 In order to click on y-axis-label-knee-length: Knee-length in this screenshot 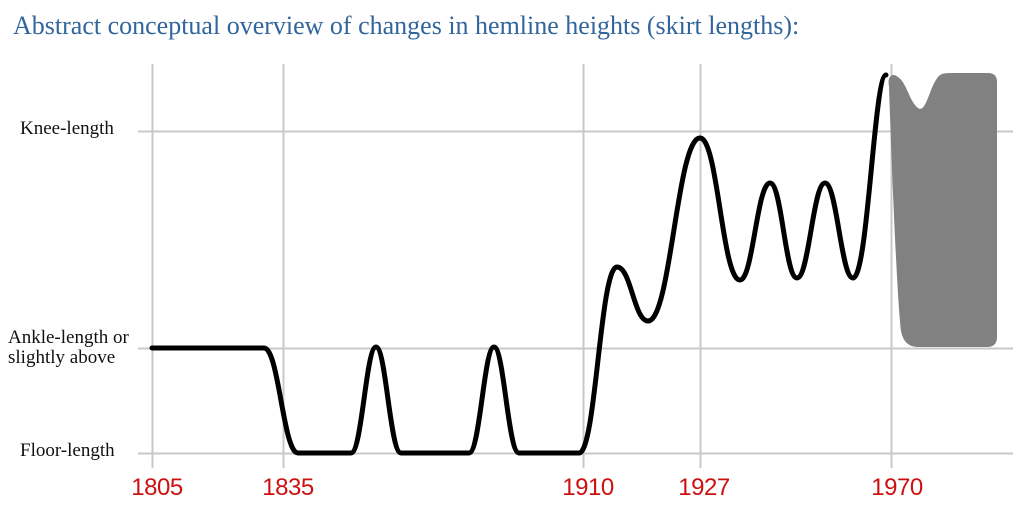, I will do `click(67, 128)`.